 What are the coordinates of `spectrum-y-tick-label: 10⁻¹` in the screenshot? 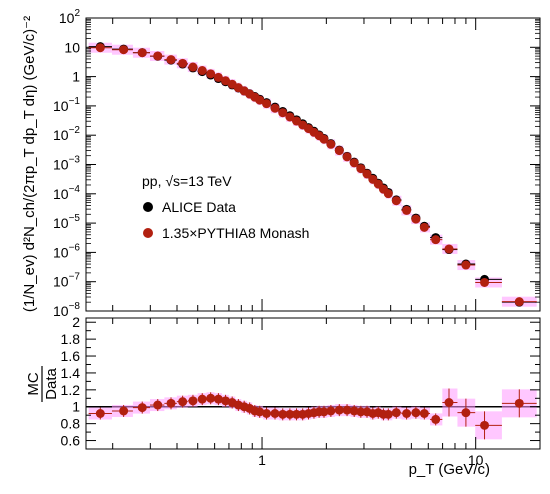 It's located at (66, 105).